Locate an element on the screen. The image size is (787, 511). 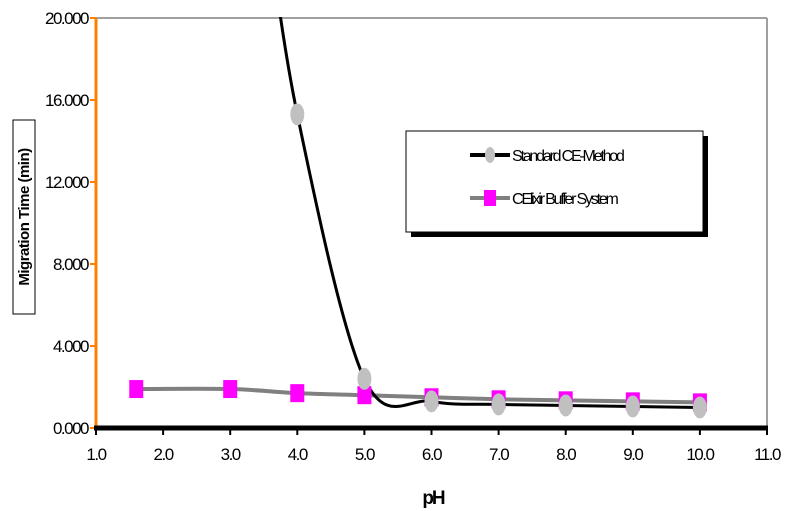
y-axis-title-box is located at coordinates (24, 217).